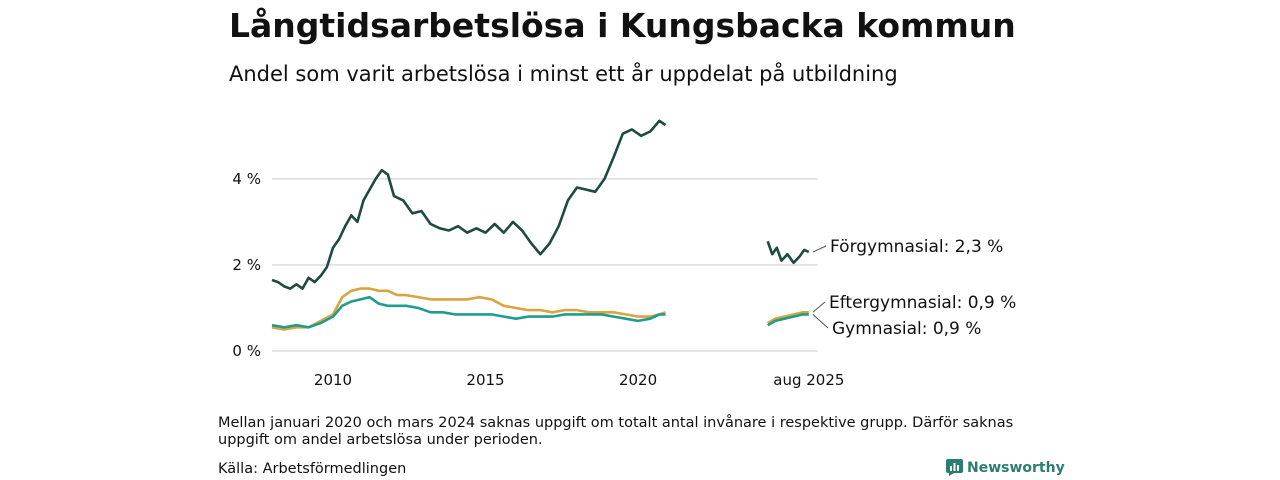 The width and height of the screenshot is (1280, 480). What do you see at coordinates (333, 380) in the screenshot?
I see `x-tick-label: 2010` at bounding box center [333, 380].